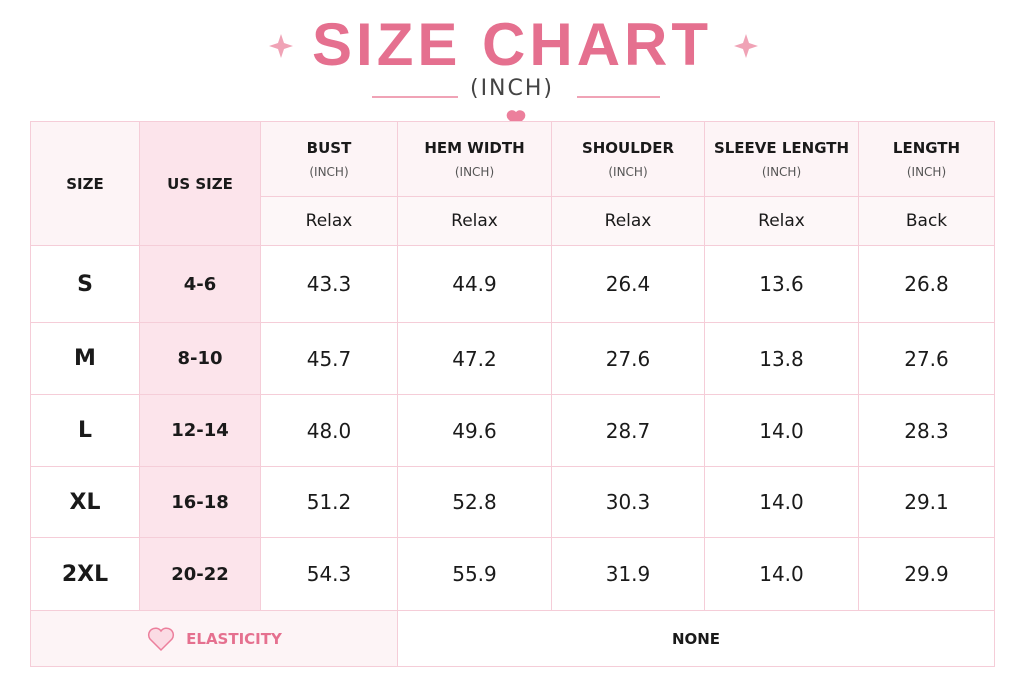 The width and height of the screenshot is (1024, 683). I want to click on table-cell: 31.9, so click(628, 574).